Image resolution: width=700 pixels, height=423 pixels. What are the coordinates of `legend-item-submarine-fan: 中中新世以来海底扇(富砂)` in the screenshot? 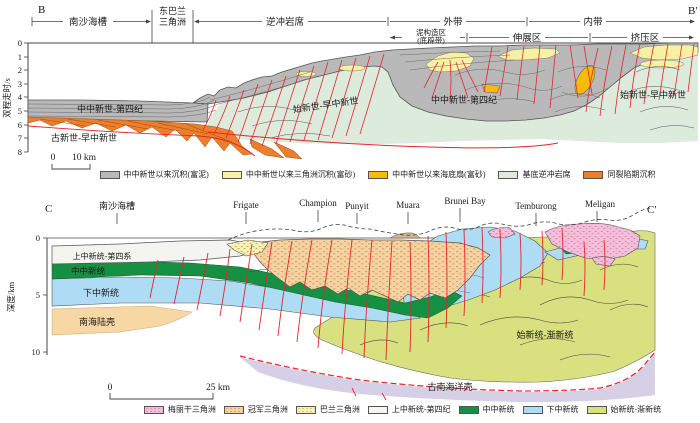 It's located at (426, 174).